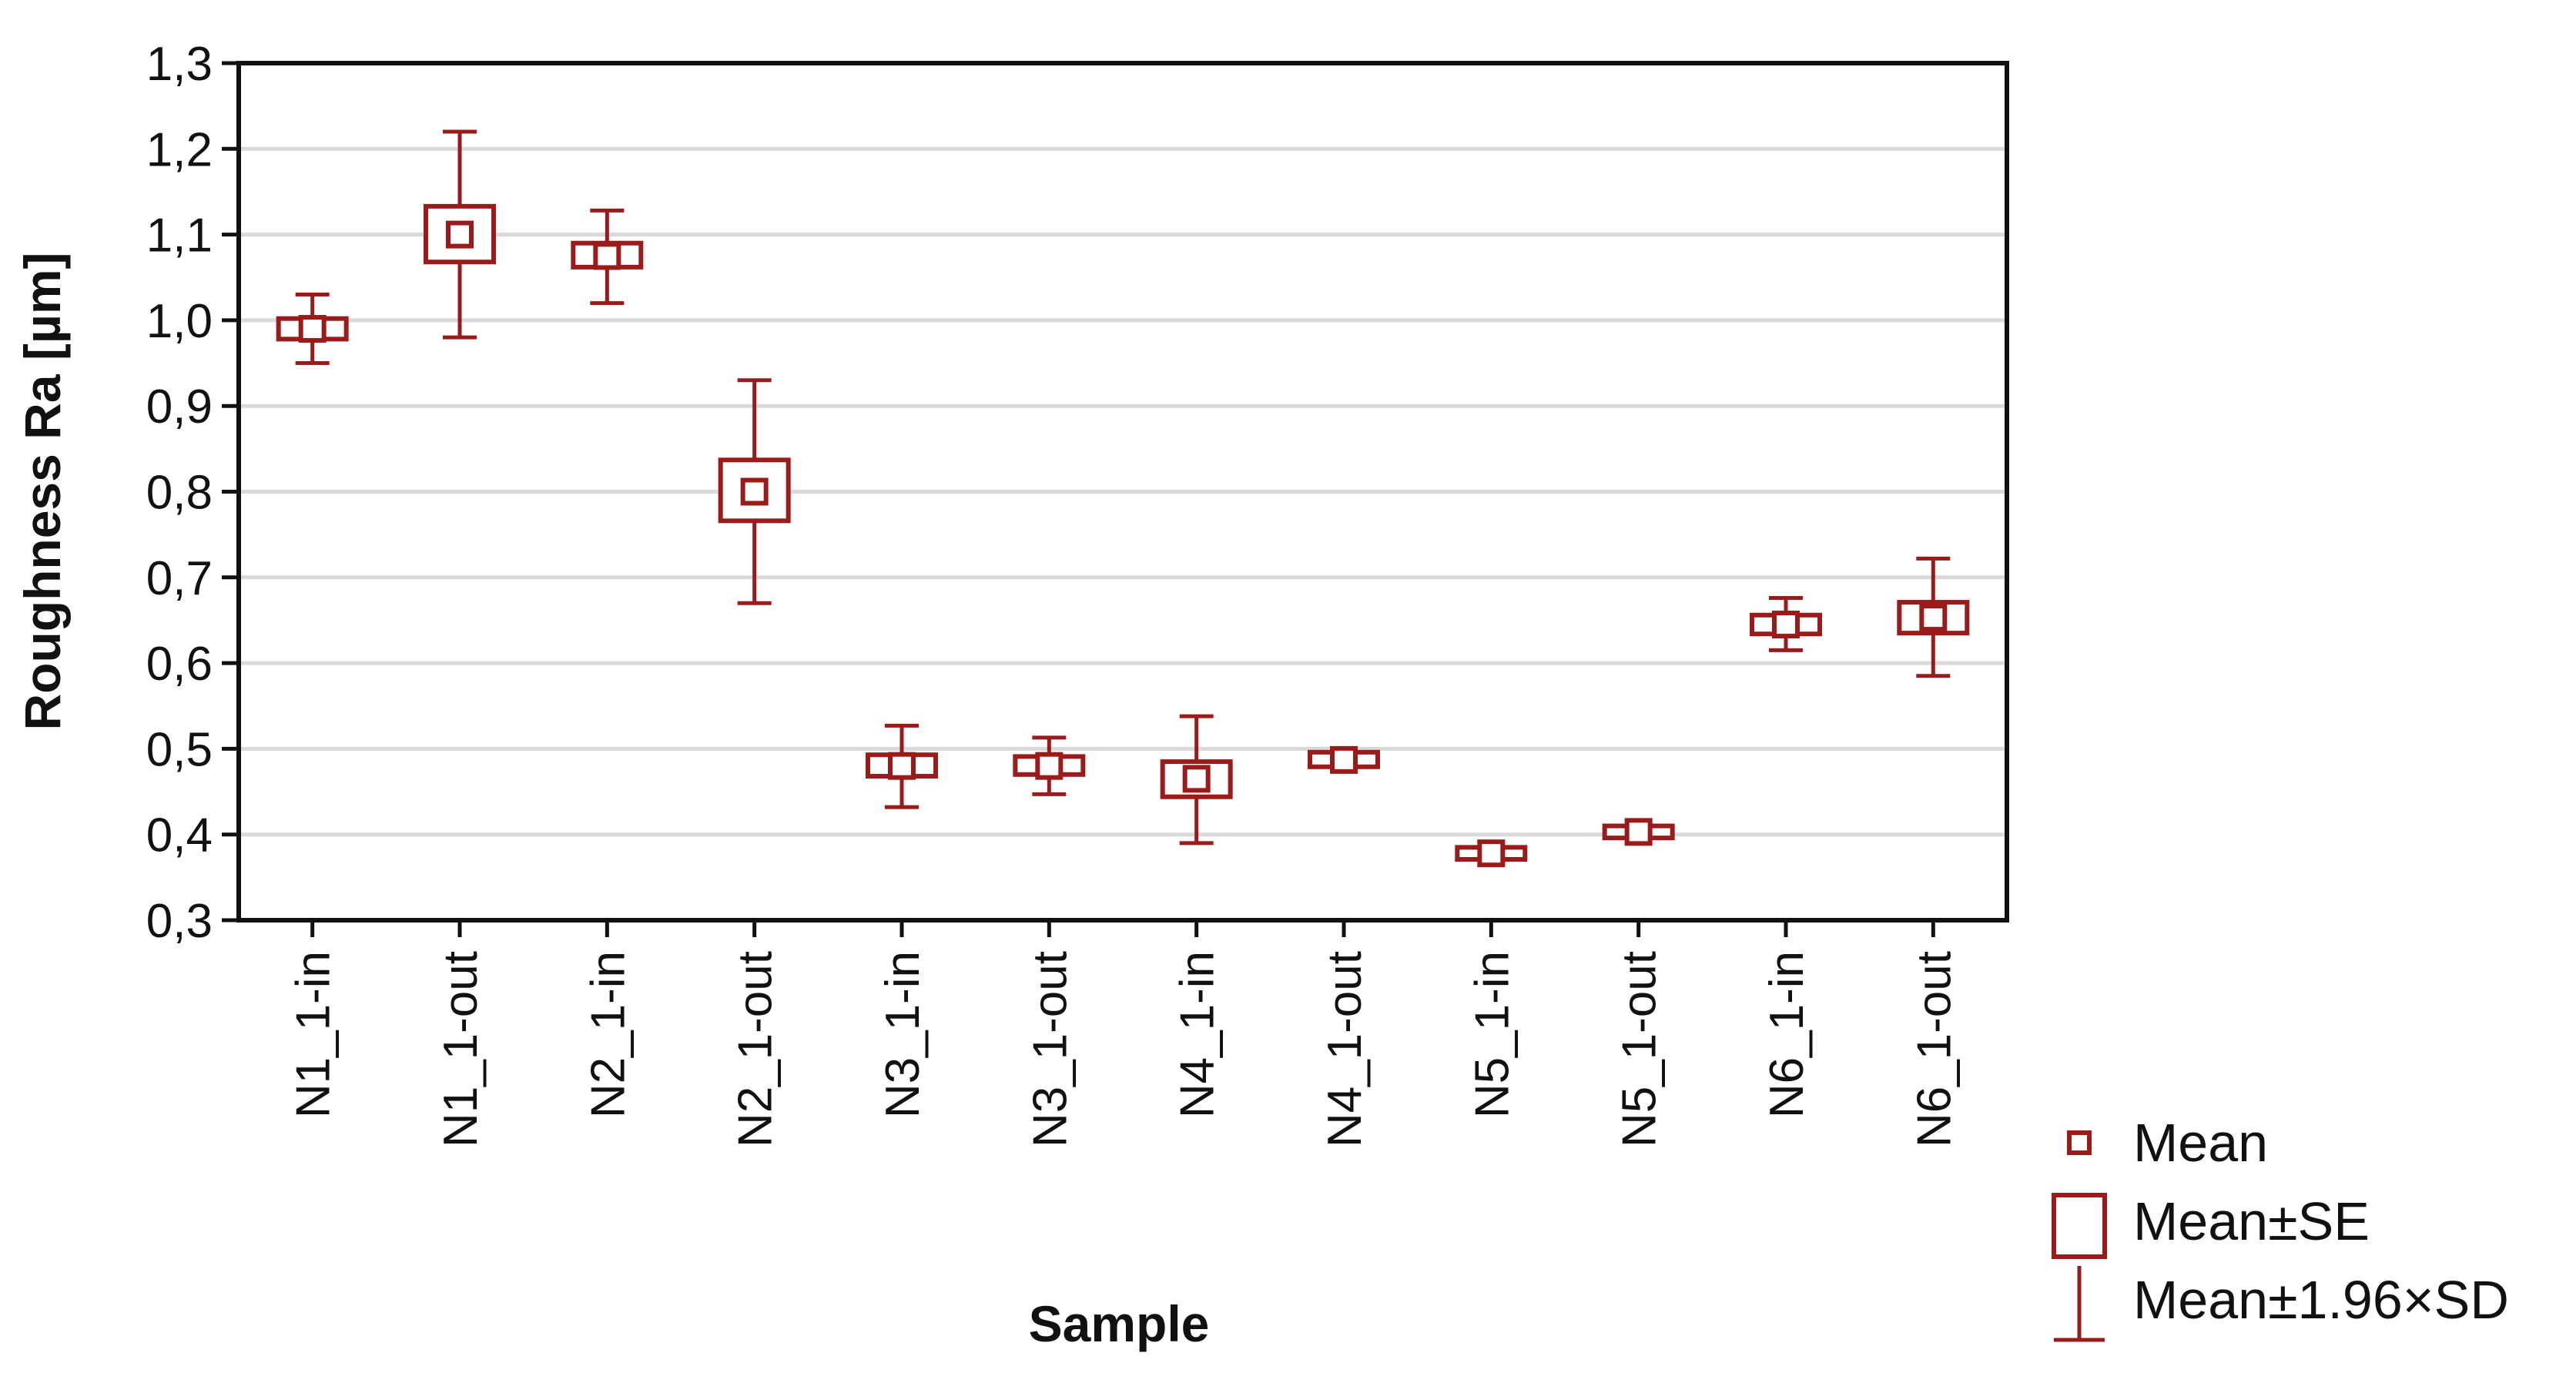  What do you see at coordinates (179, 64) in the screenshot?
I see `y-tick-label: 1,3` at bounding box center [179, 64].